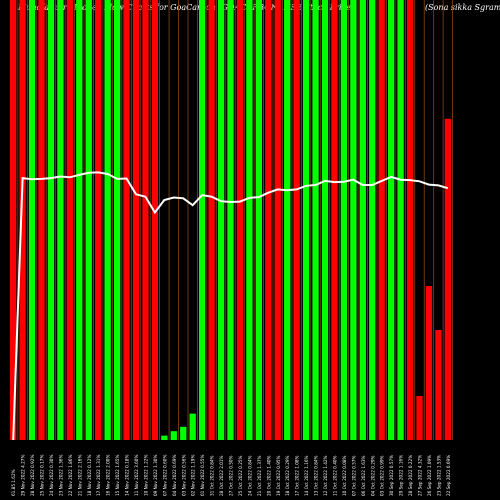 Image resolution: width=500 pixels, height=500 pixels. Describe the element at coordinates (401, 475) in the screenshot. I see `x-tick-label: 29 Sep 2022 1.16%` at that location.